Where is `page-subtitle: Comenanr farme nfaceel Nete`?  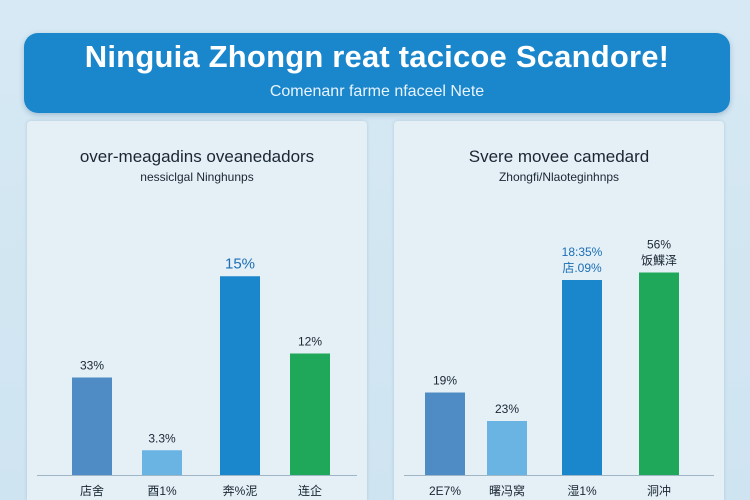 page-subtitle: Comenanr farme nfaceel Nete is located at coordinates (377, 91).